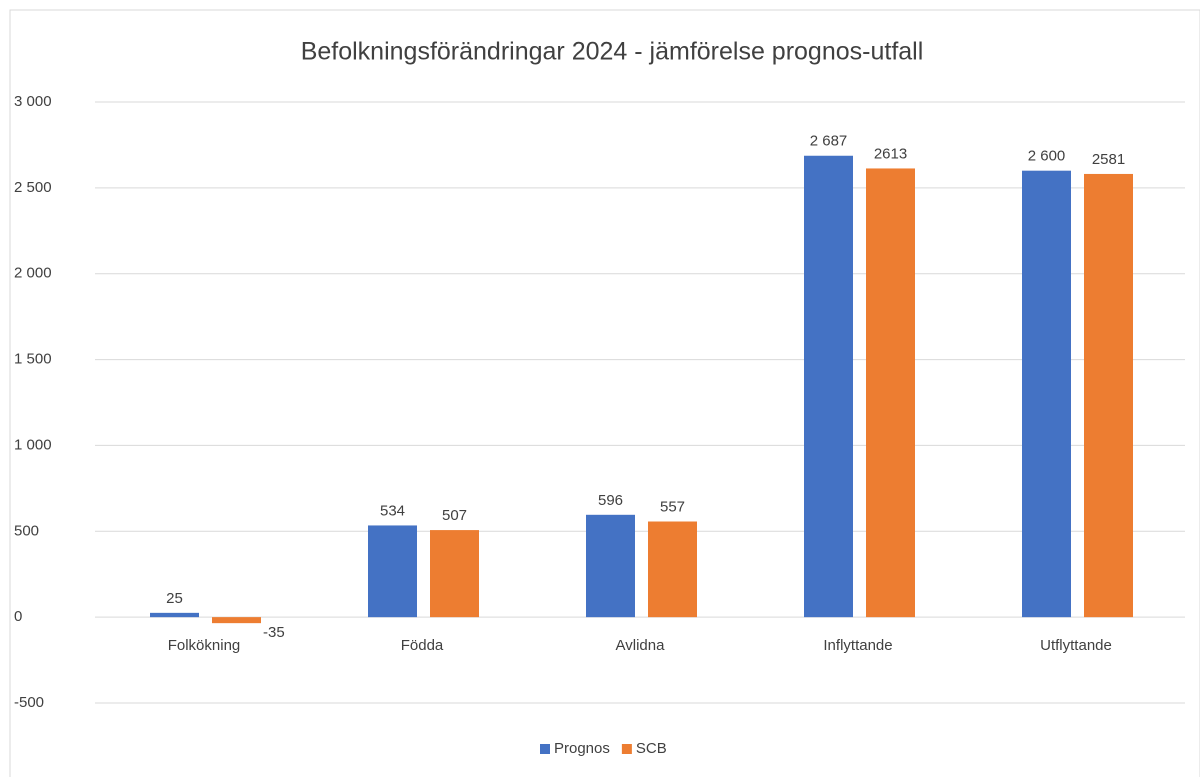 This screenshot has width=1200, height=777. What do you see at coordinates (392, 510) in the screenshot?
I see `value-label: 534` at bounding box center [392, 510].